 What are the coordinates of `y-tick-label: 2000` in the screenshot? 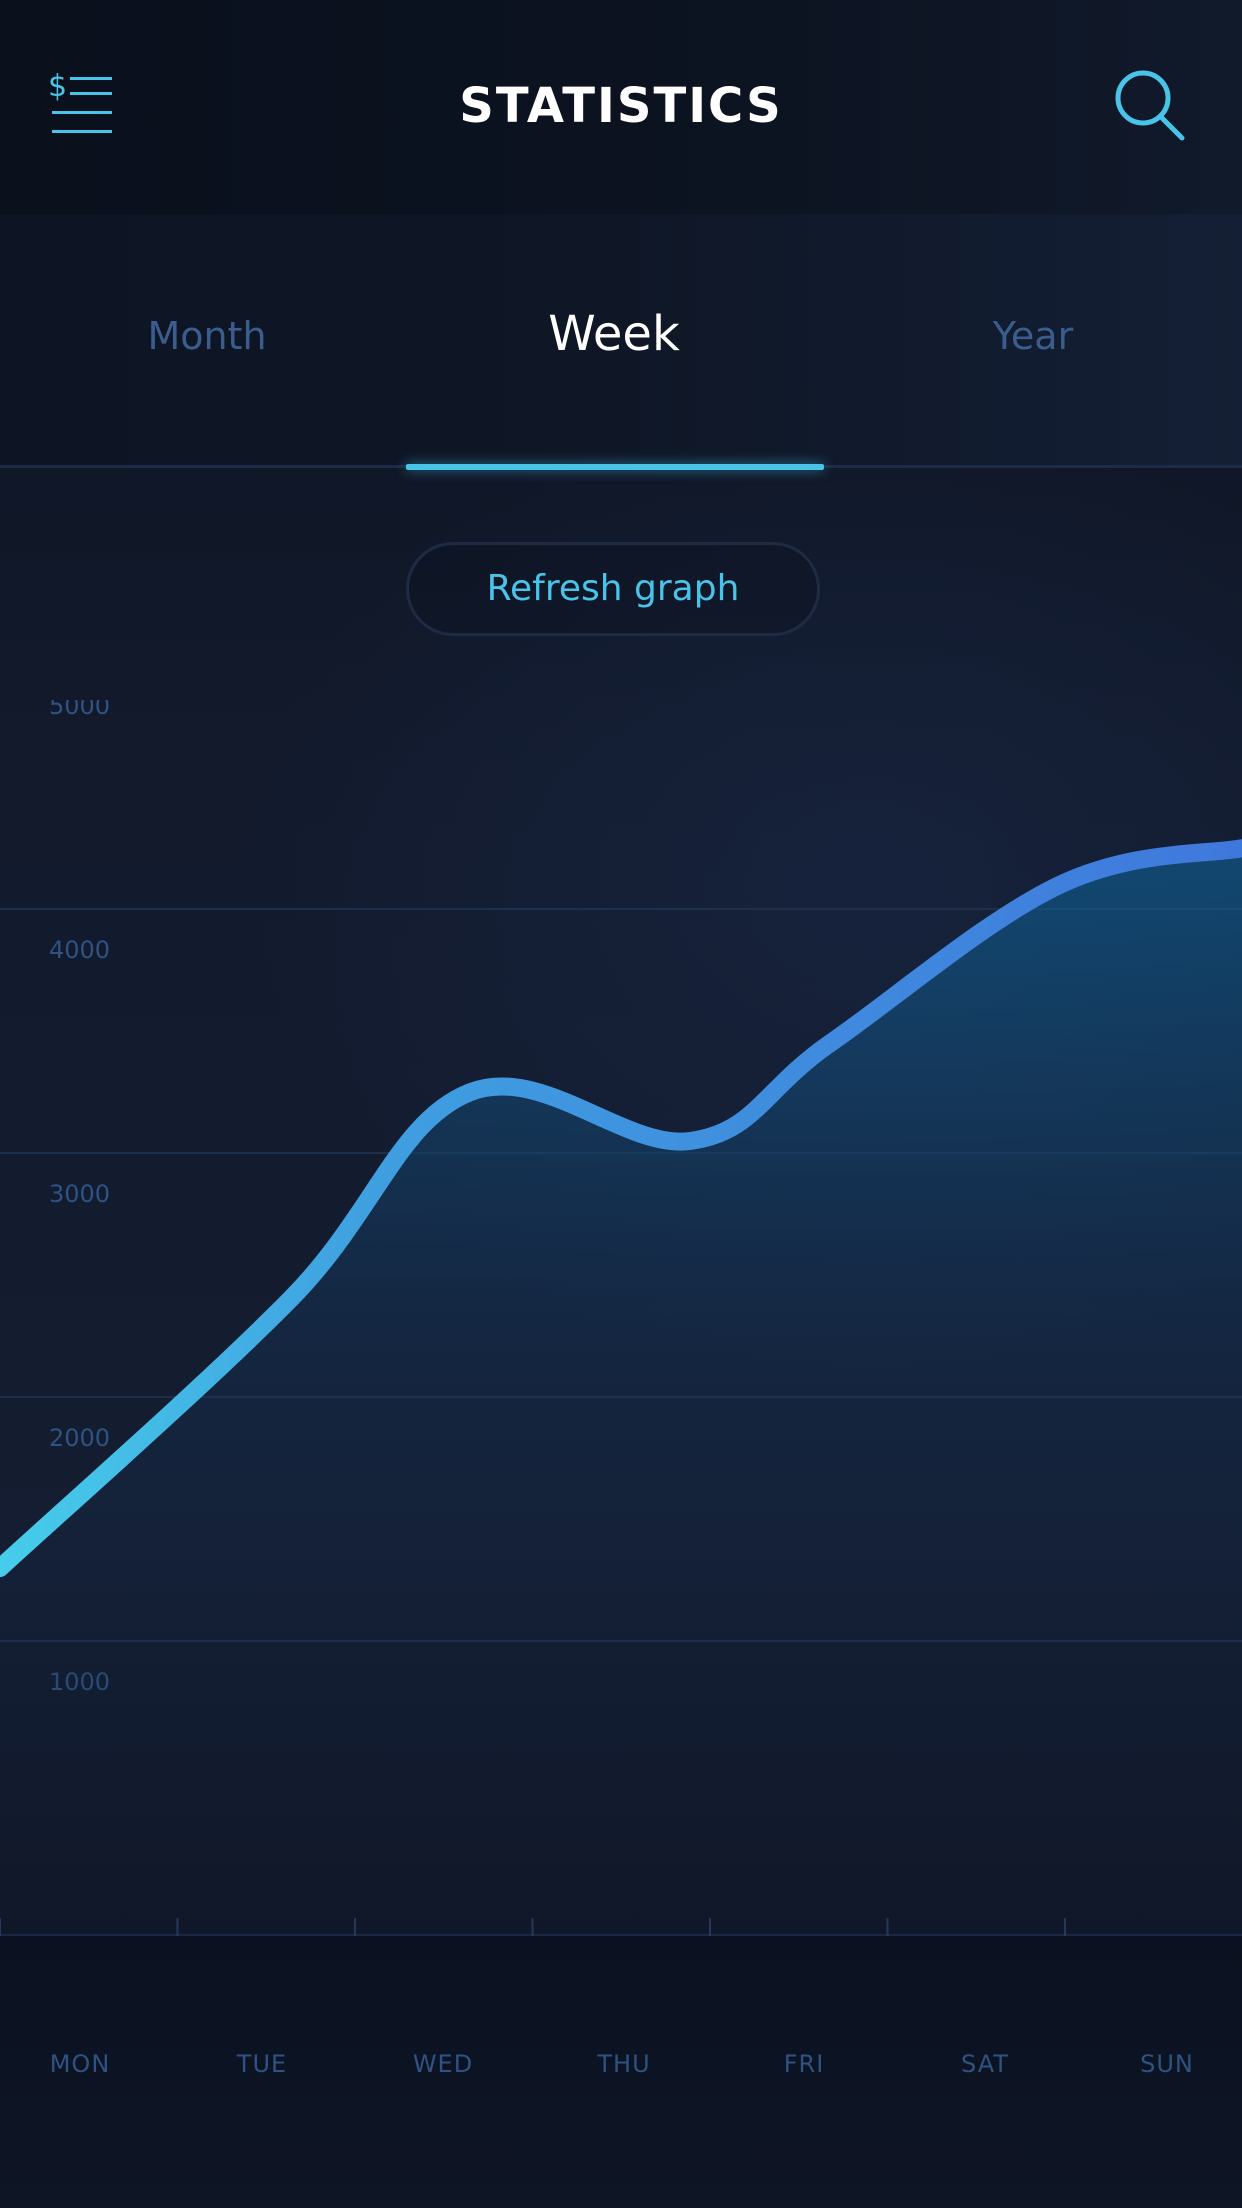 It's located at (79, 1438).